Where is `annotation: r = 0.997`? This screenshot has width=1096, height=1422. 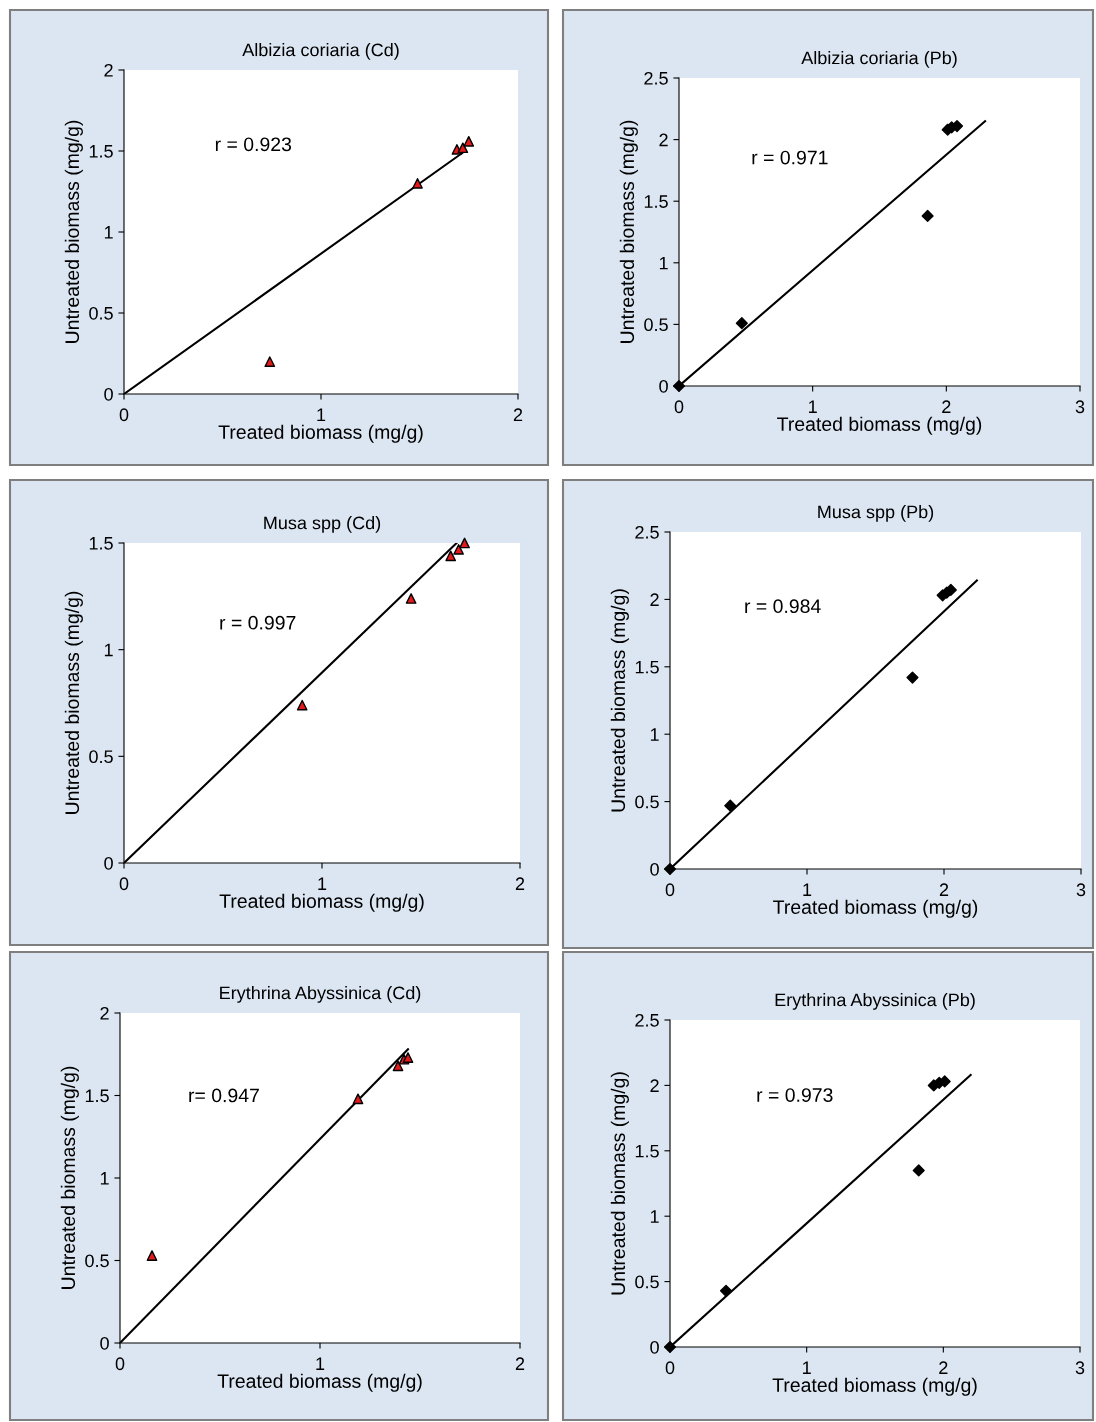 annotation: r = 0.997 is located at coordinates (258, 622).